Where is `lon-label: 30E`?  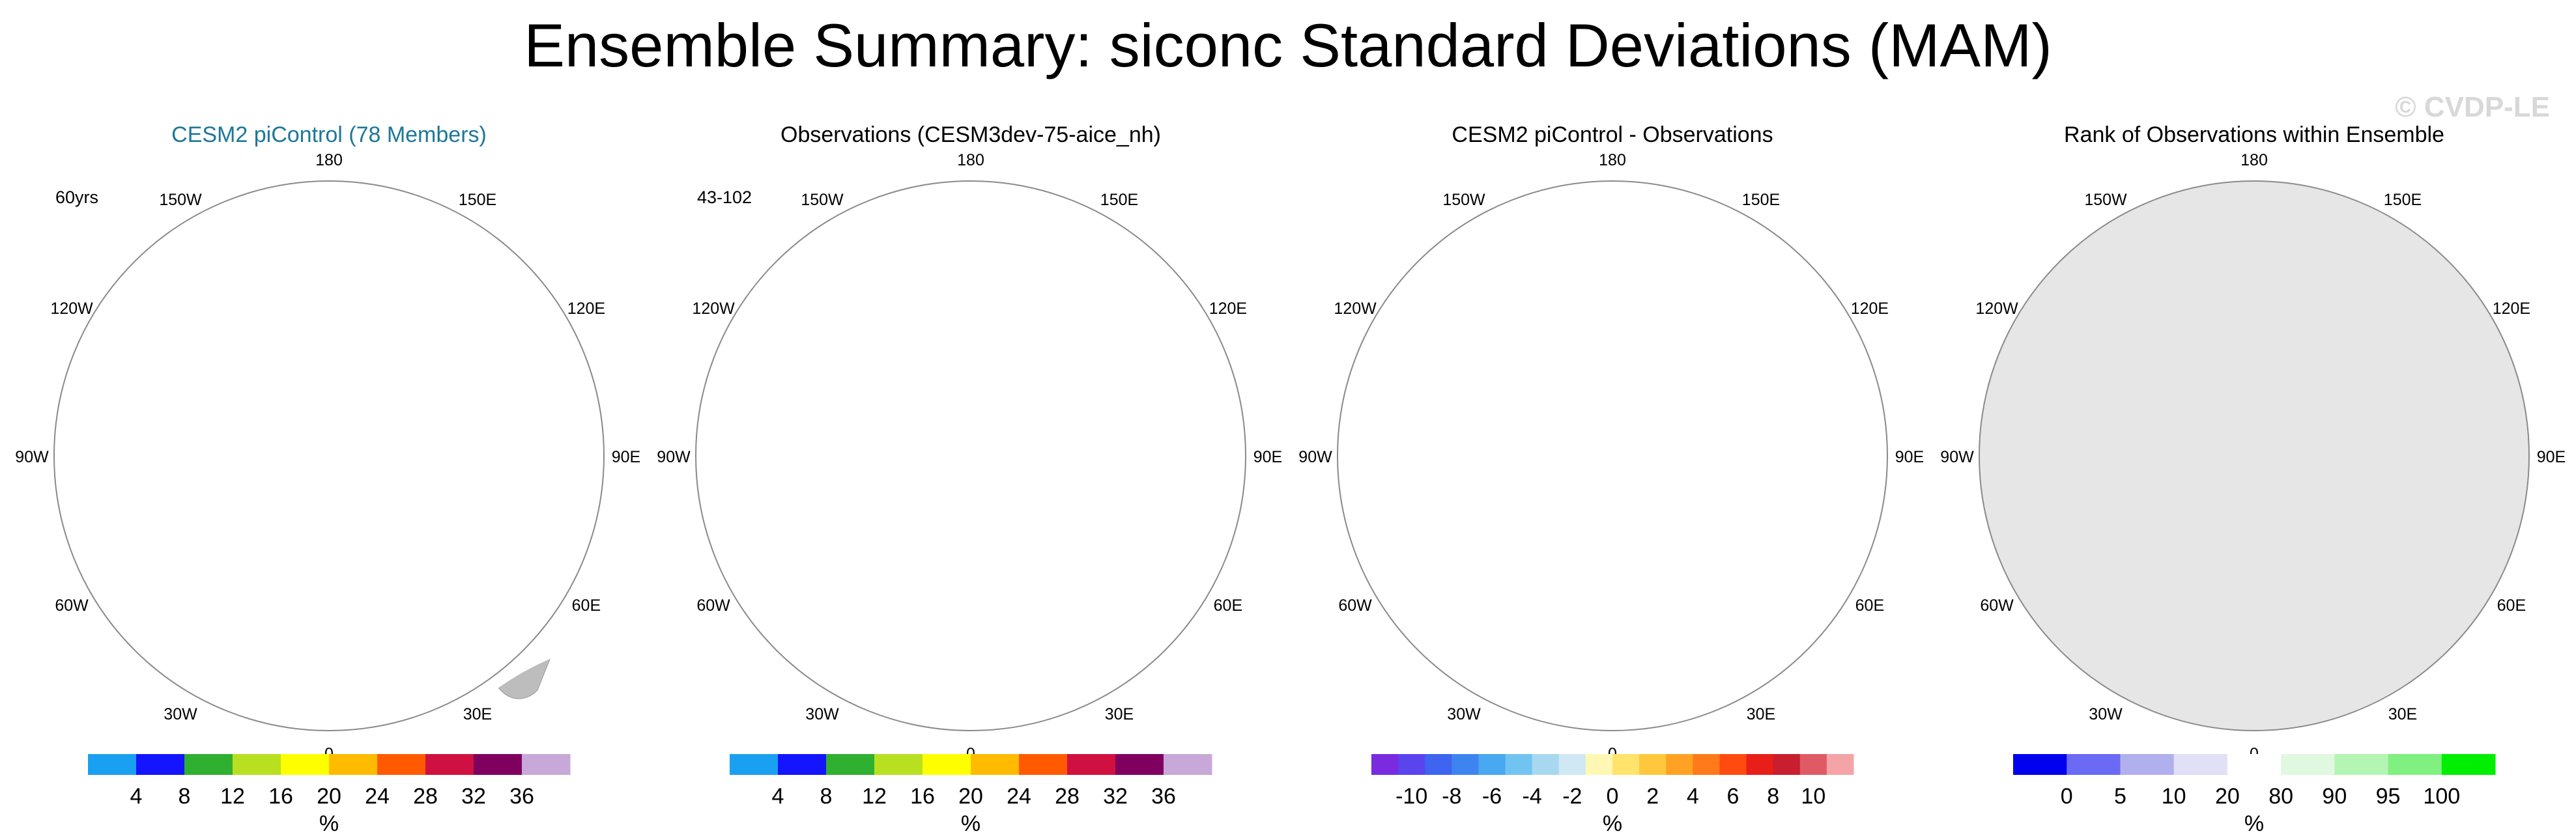
lon-label: 30E is located at coordinates (1119, 714).